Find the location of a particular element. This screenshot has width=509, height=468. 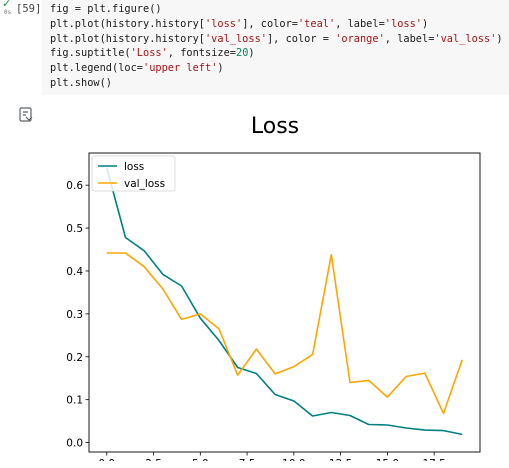

code-token: 20 is located at coordinates (242, 53).